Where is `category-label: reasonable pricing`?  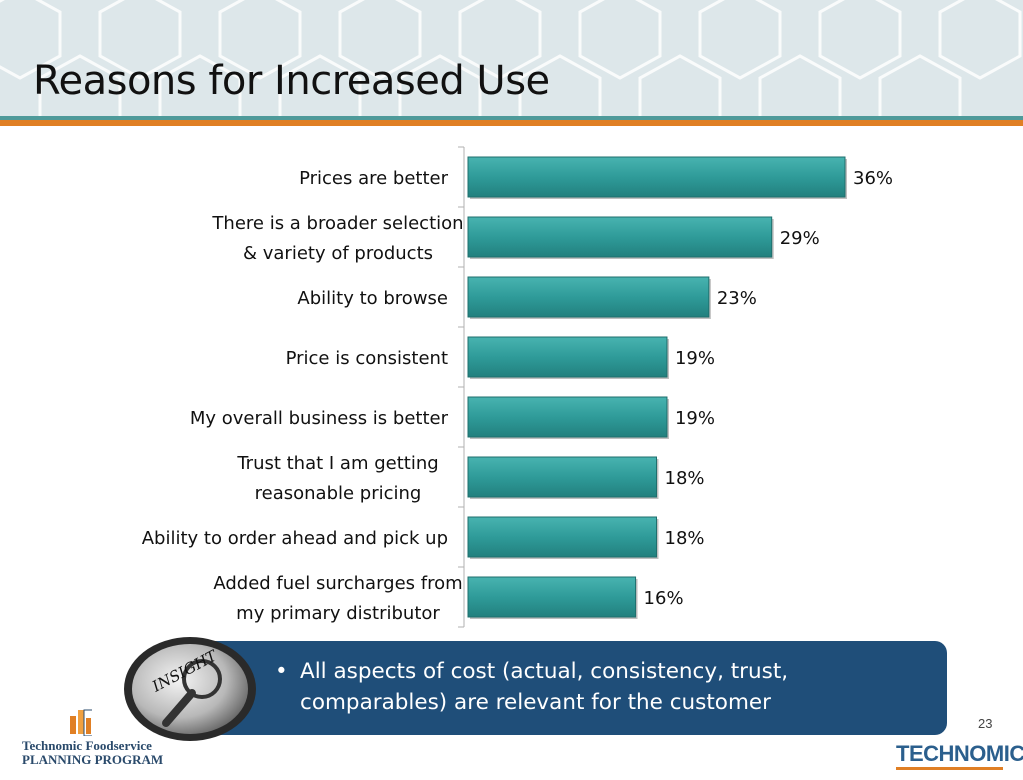
category-label: reasonable pricing is located at coordinates (338, 493).